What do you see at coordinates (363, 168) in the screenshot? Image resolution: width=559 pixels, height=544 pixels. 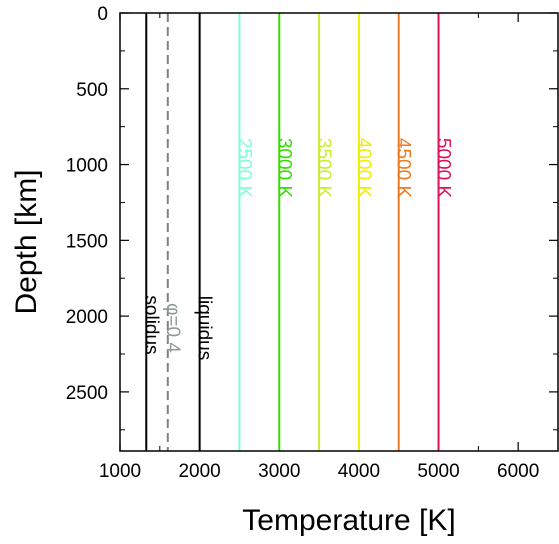 I see `series-label-6: 4000 K` at bounding box center [363, 168].